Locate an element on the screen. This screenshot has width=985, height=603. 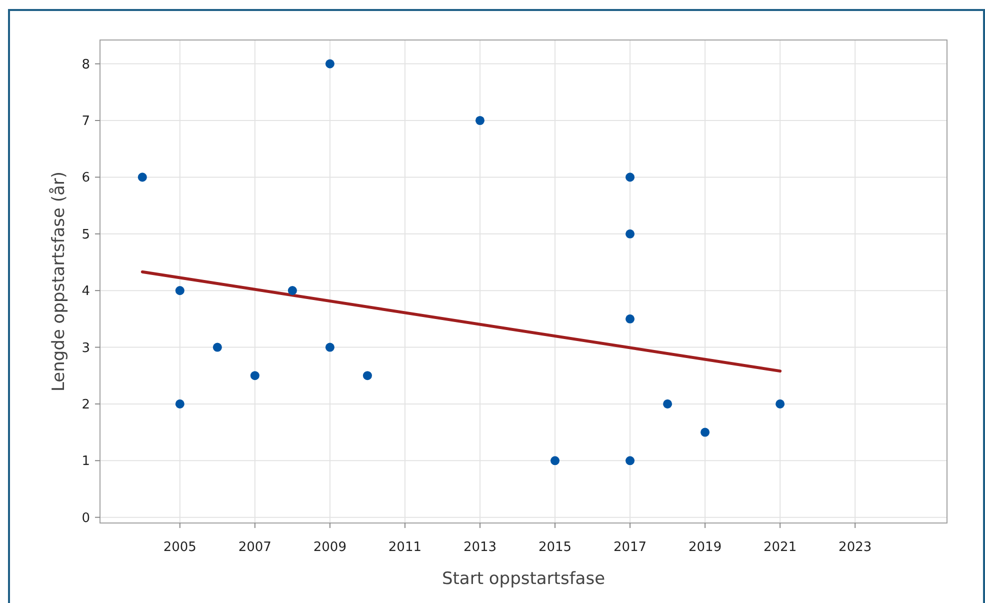
y-tick-label: 6 is located at coordinates (86, 178).